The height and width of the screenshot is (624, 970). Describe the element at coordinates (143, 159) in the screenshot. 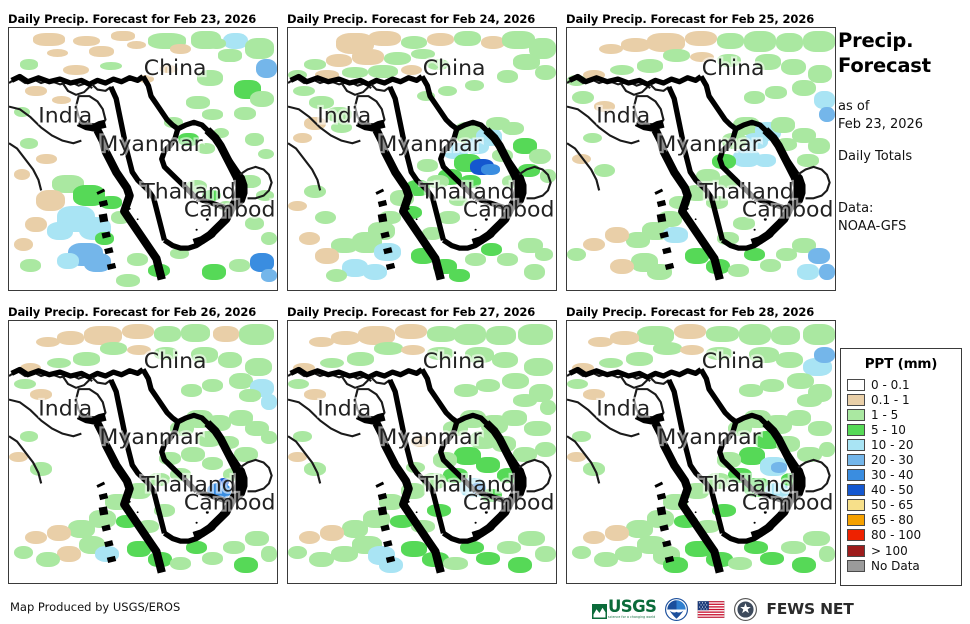

I see `map-canvas-1: China India Myanmar Thailand Cambodia` at that location.